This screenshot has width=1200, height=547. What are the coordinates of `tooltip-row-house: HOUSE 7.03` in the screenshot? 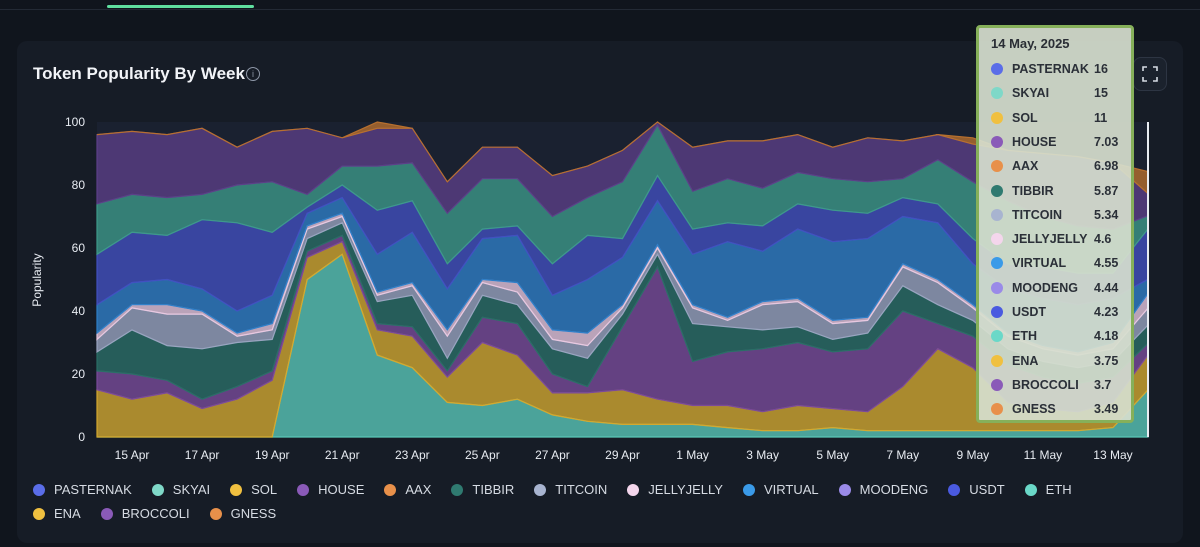 It's located at (1054, 142).